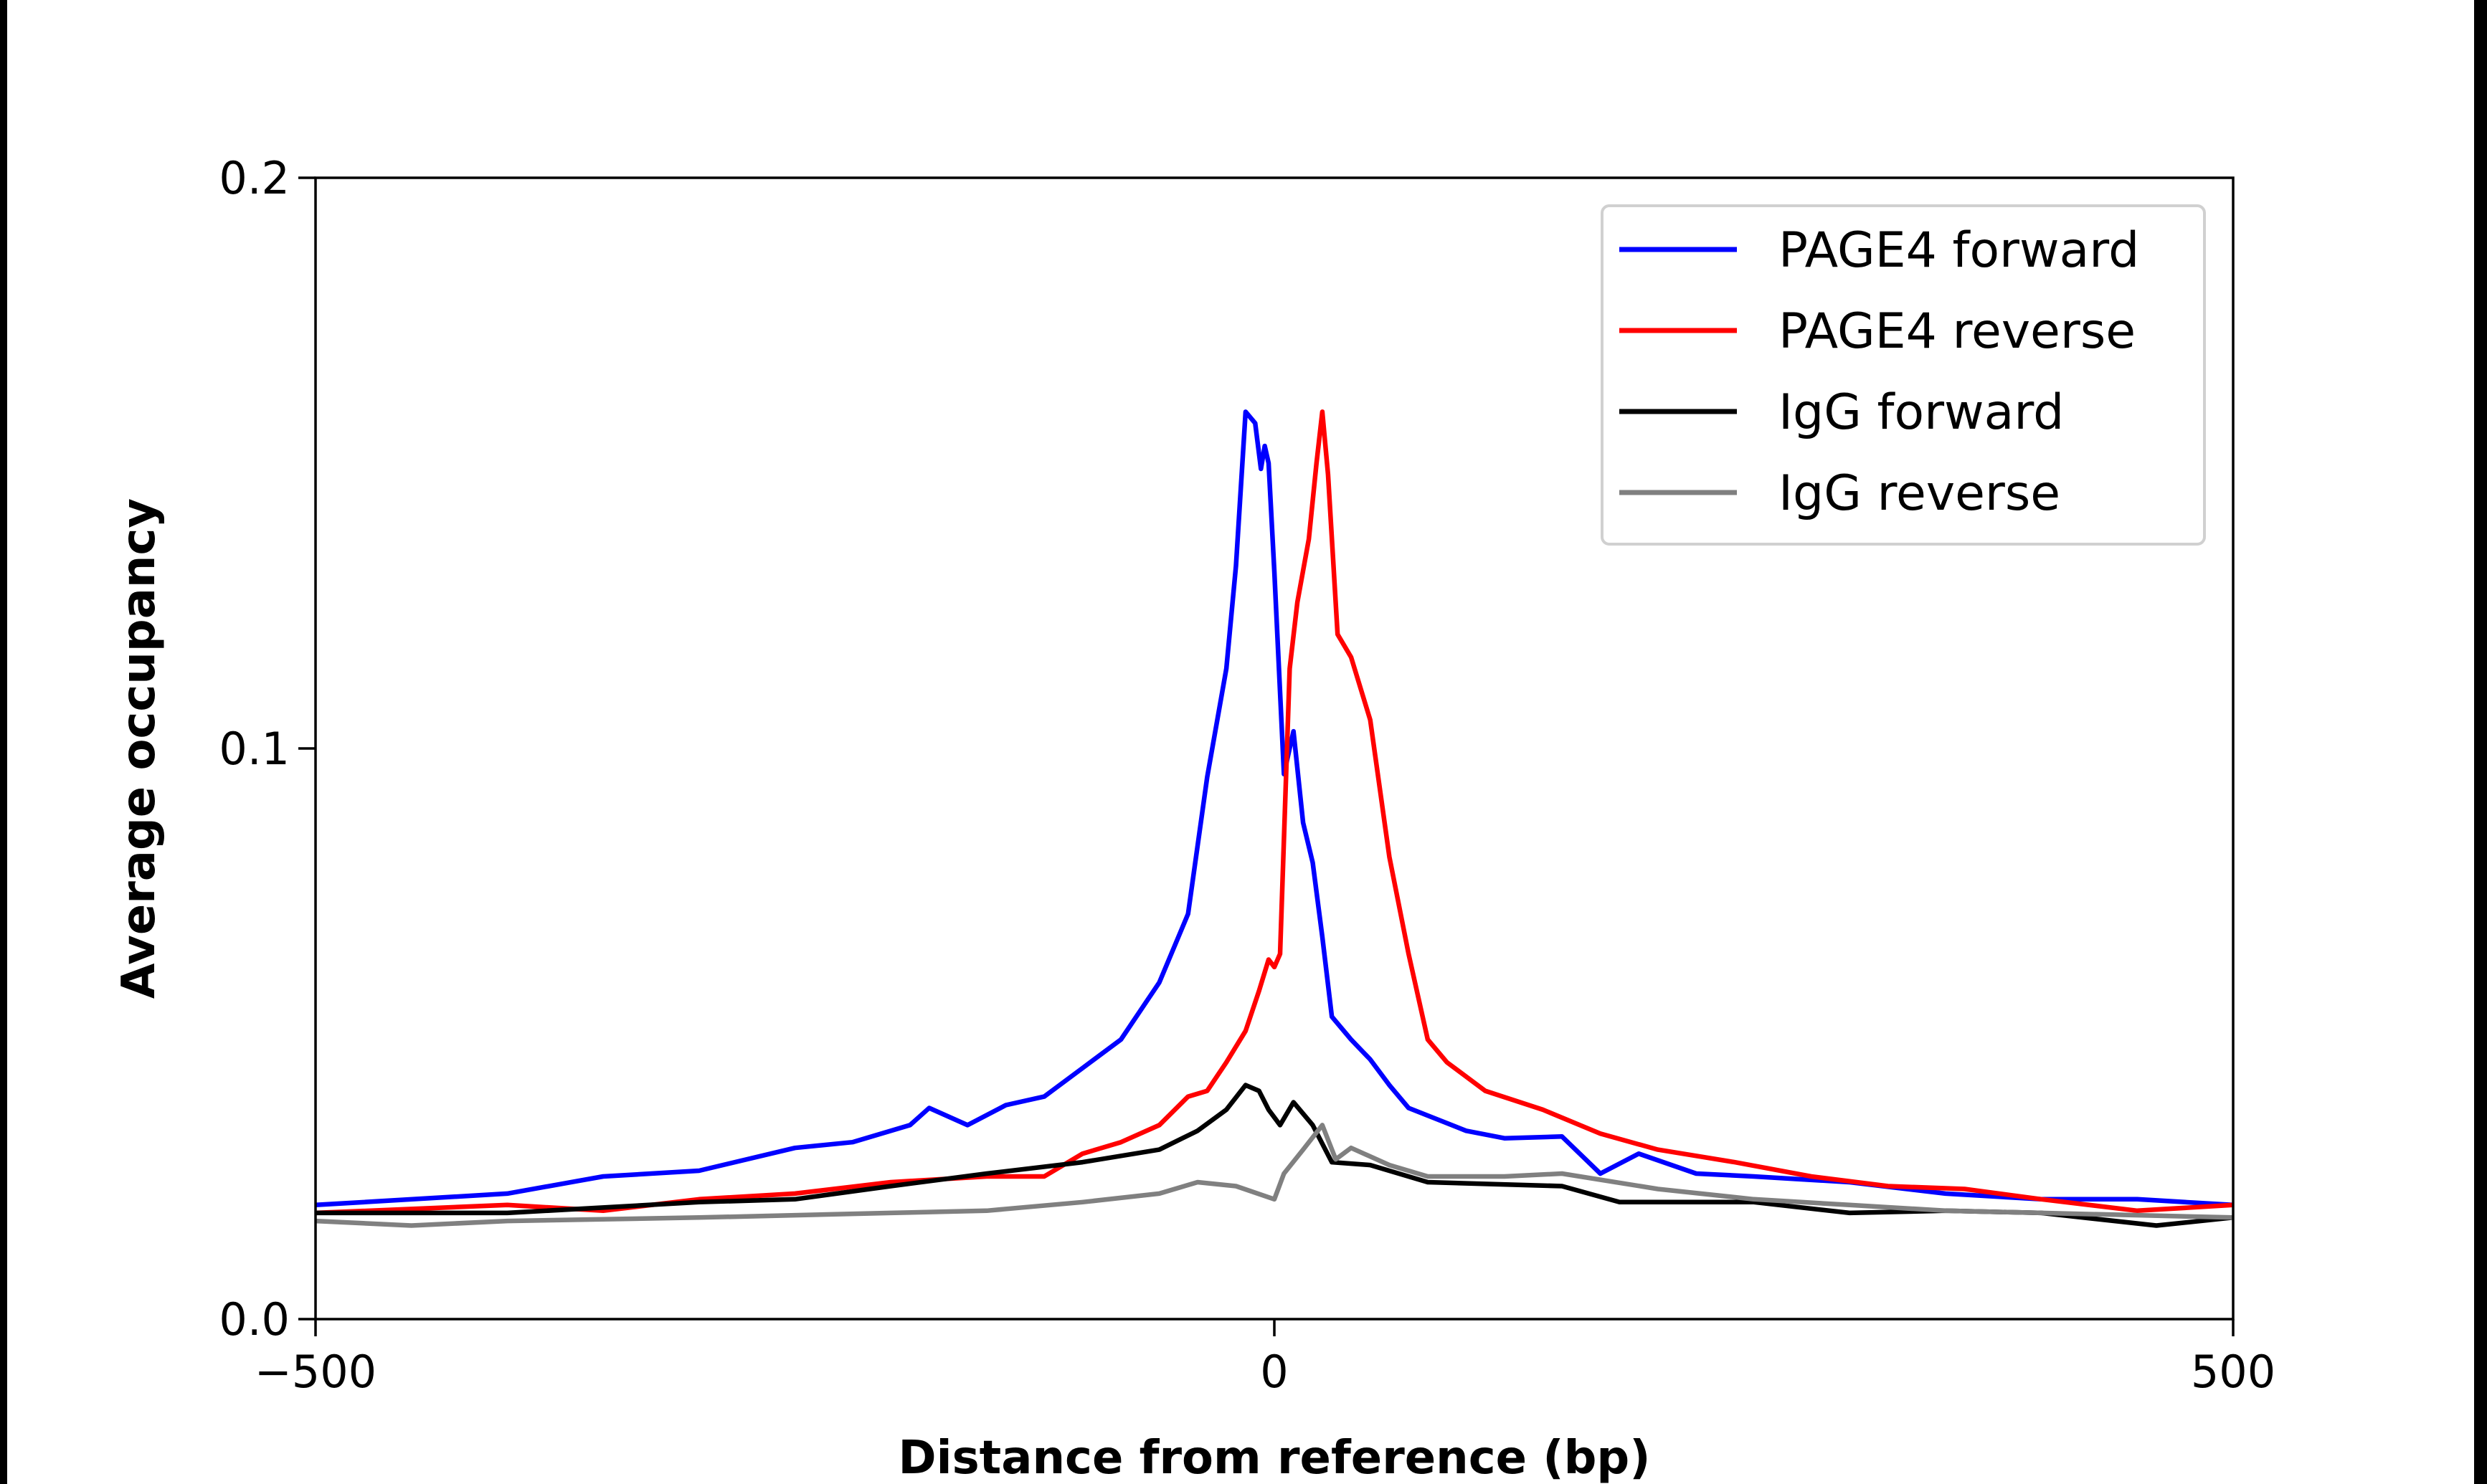  What do you see at coordinates (2481, 742) in the screenshot?
I see `right-border` at bounding box center [2481, 742].